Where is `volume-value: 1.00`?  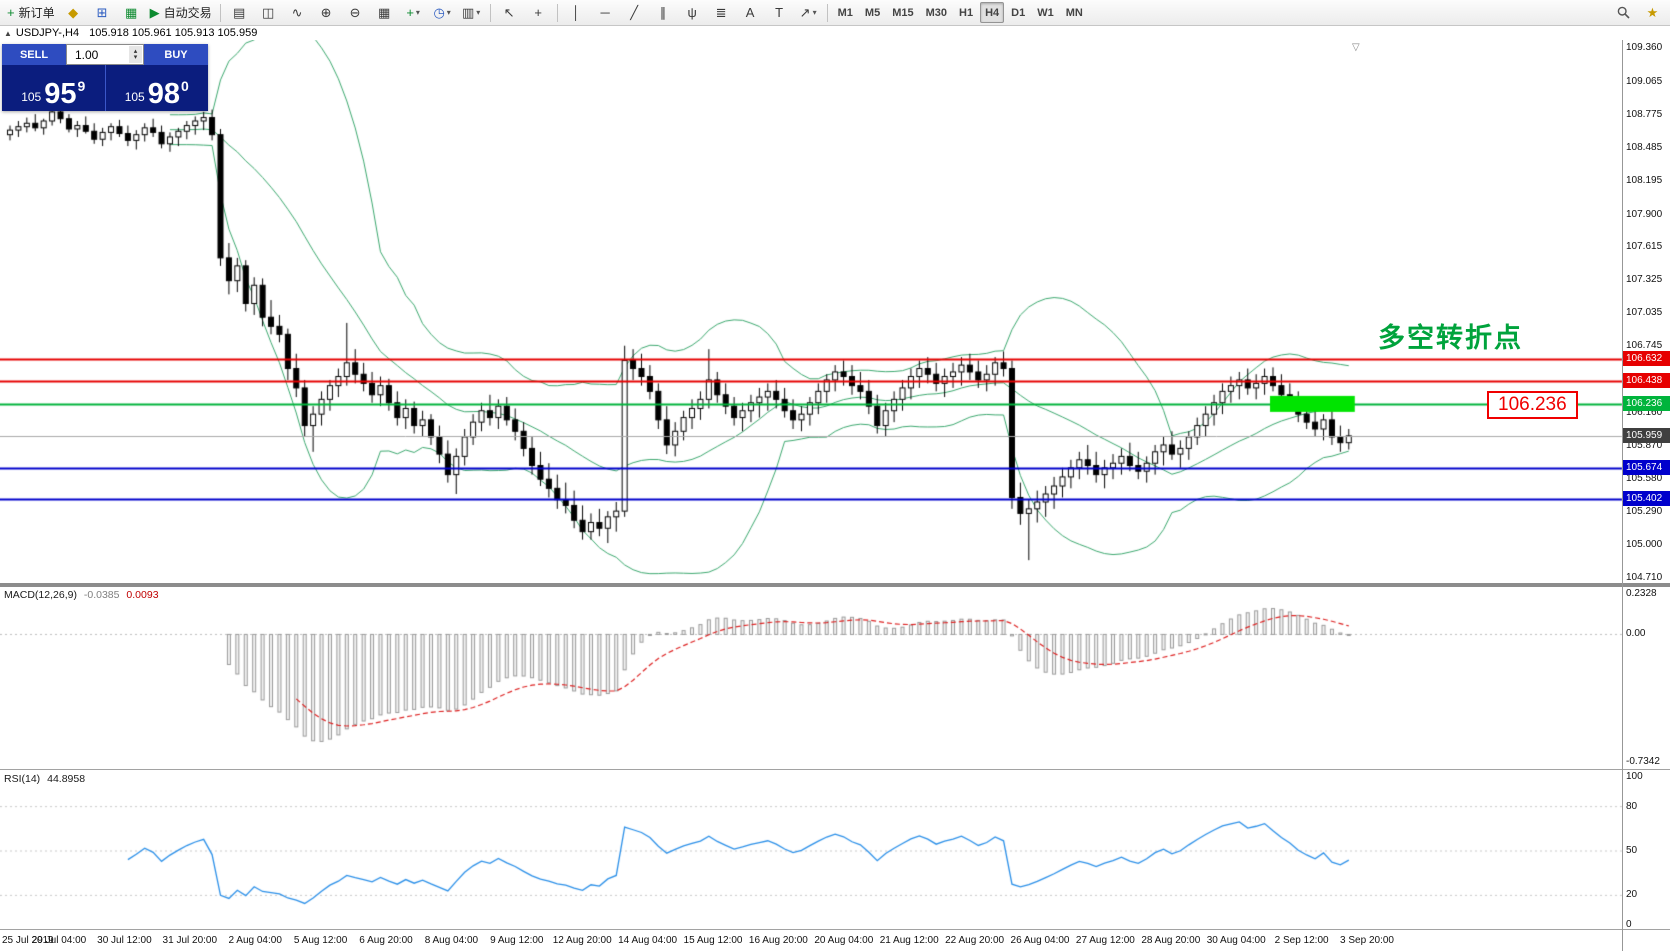
volume-value: 1.00 is located at coordinates (87, 54).